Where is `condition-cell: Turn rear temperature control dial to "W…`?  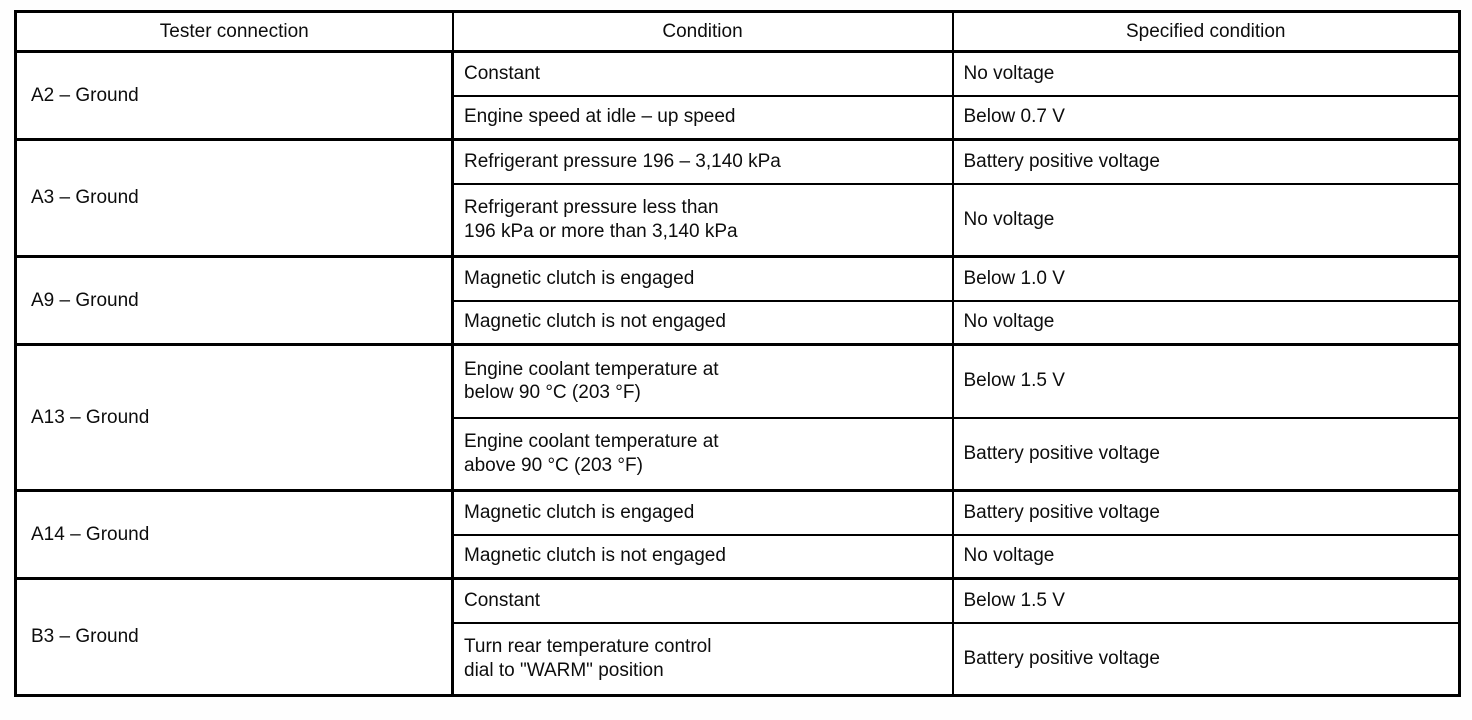 condition-cell: Turn rear temperature control dial to "W… is located at coordinates (702, 659).